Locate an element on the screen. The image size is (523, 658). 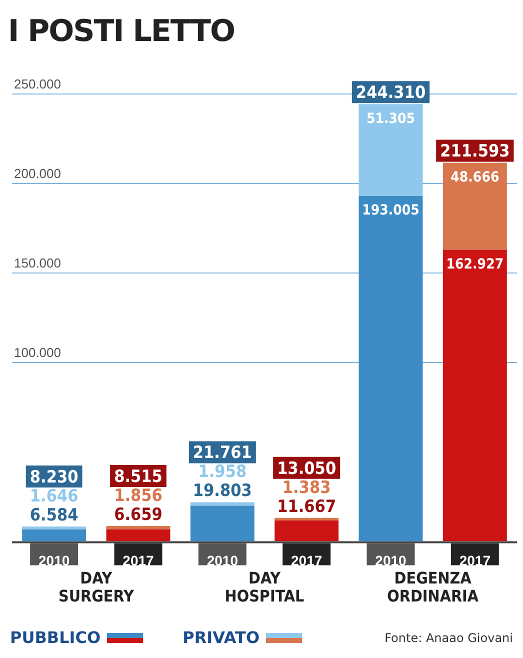
data-label: 162.927 is located at coordinates (475, 264).